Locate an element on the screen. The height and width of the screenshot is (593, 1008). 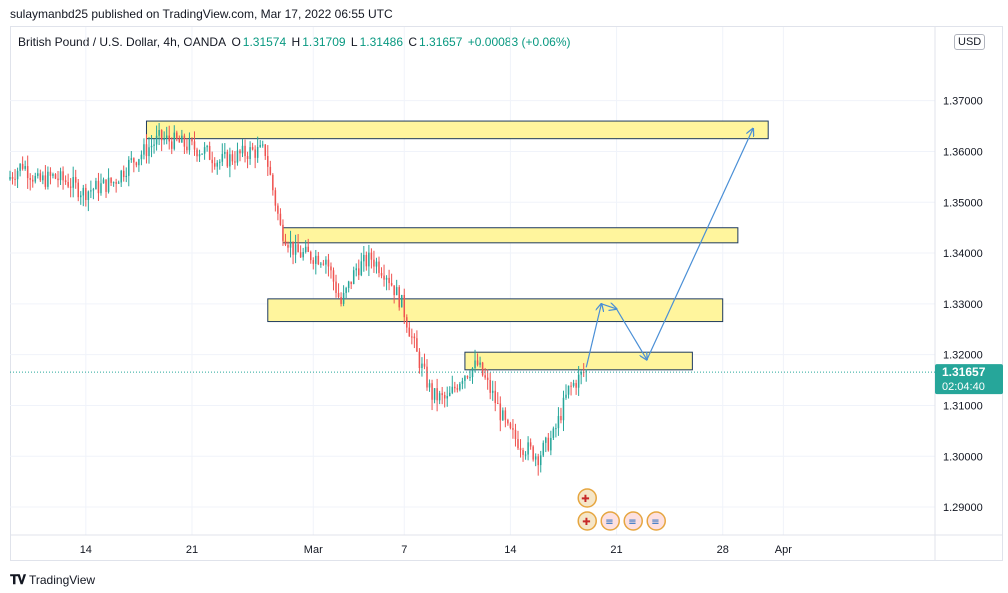
high-label: H is located at coordinates (296, 42).